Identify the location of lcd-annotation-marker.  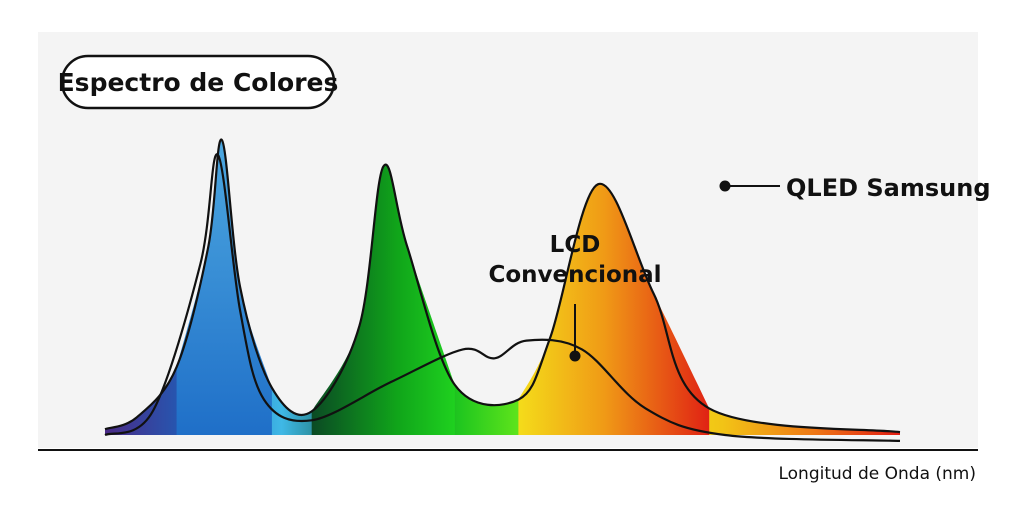
(575, 356).